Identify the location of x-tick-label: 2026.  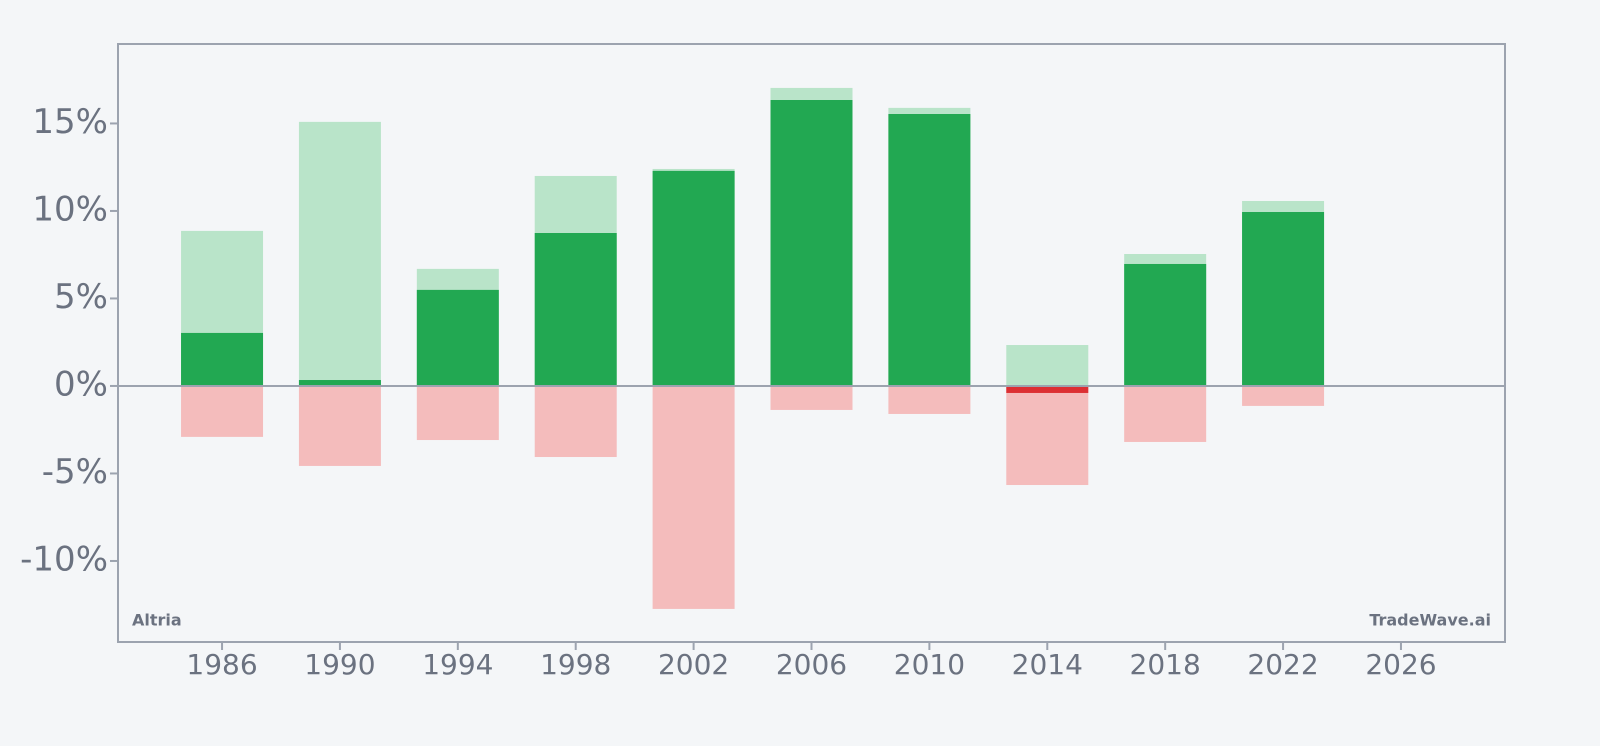
(1400, 664).